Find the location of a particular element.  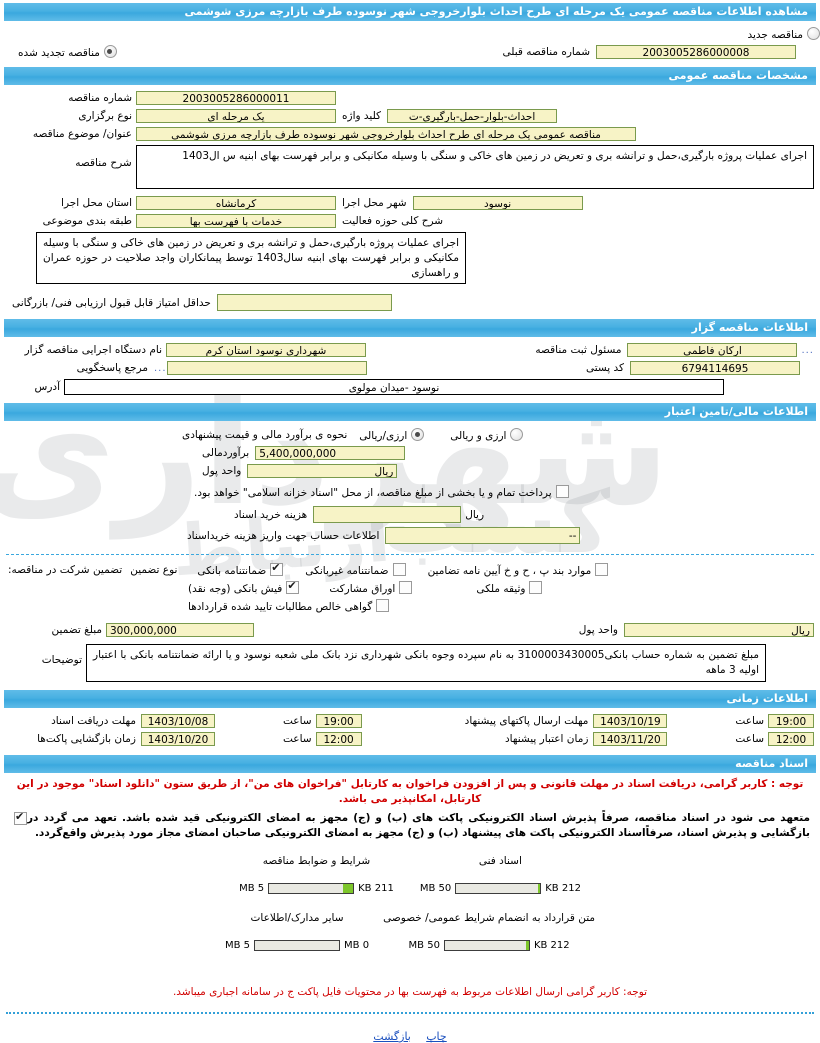

min-score-field is located at coordinates (304, 302).